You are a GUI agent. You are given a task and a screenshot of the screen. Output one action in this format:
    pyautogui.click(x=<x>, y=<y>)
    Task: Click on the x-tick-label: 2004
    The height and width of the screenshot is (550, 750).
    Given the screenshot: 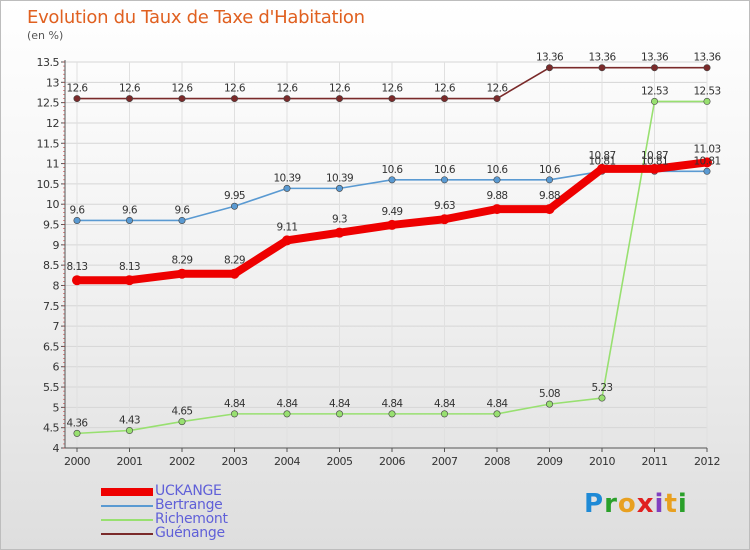 What is the action you would take?
    pyautogui.click(x=287, y=461)
    